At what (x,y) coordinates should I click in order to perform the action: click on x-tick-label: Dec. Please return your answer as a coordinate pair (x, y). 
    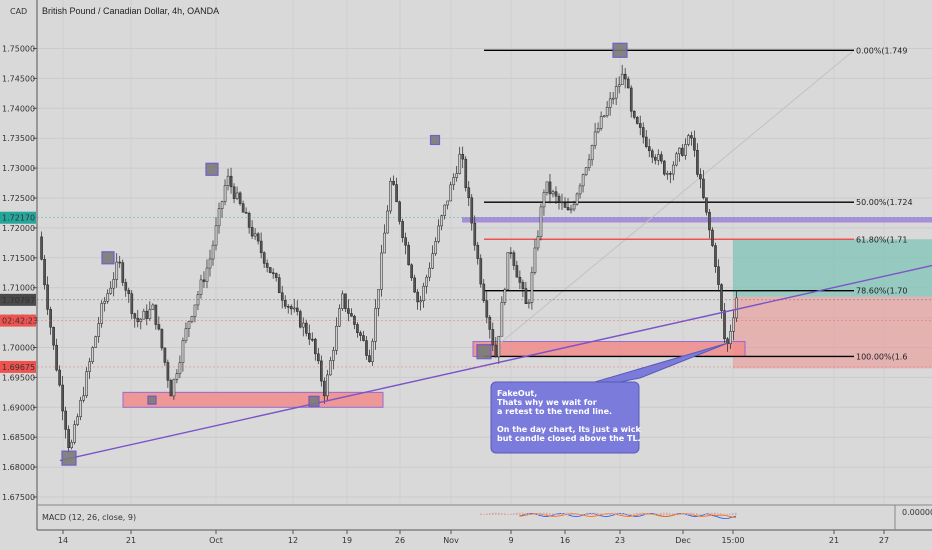
    Looking at the image, I should click on (682, 540).